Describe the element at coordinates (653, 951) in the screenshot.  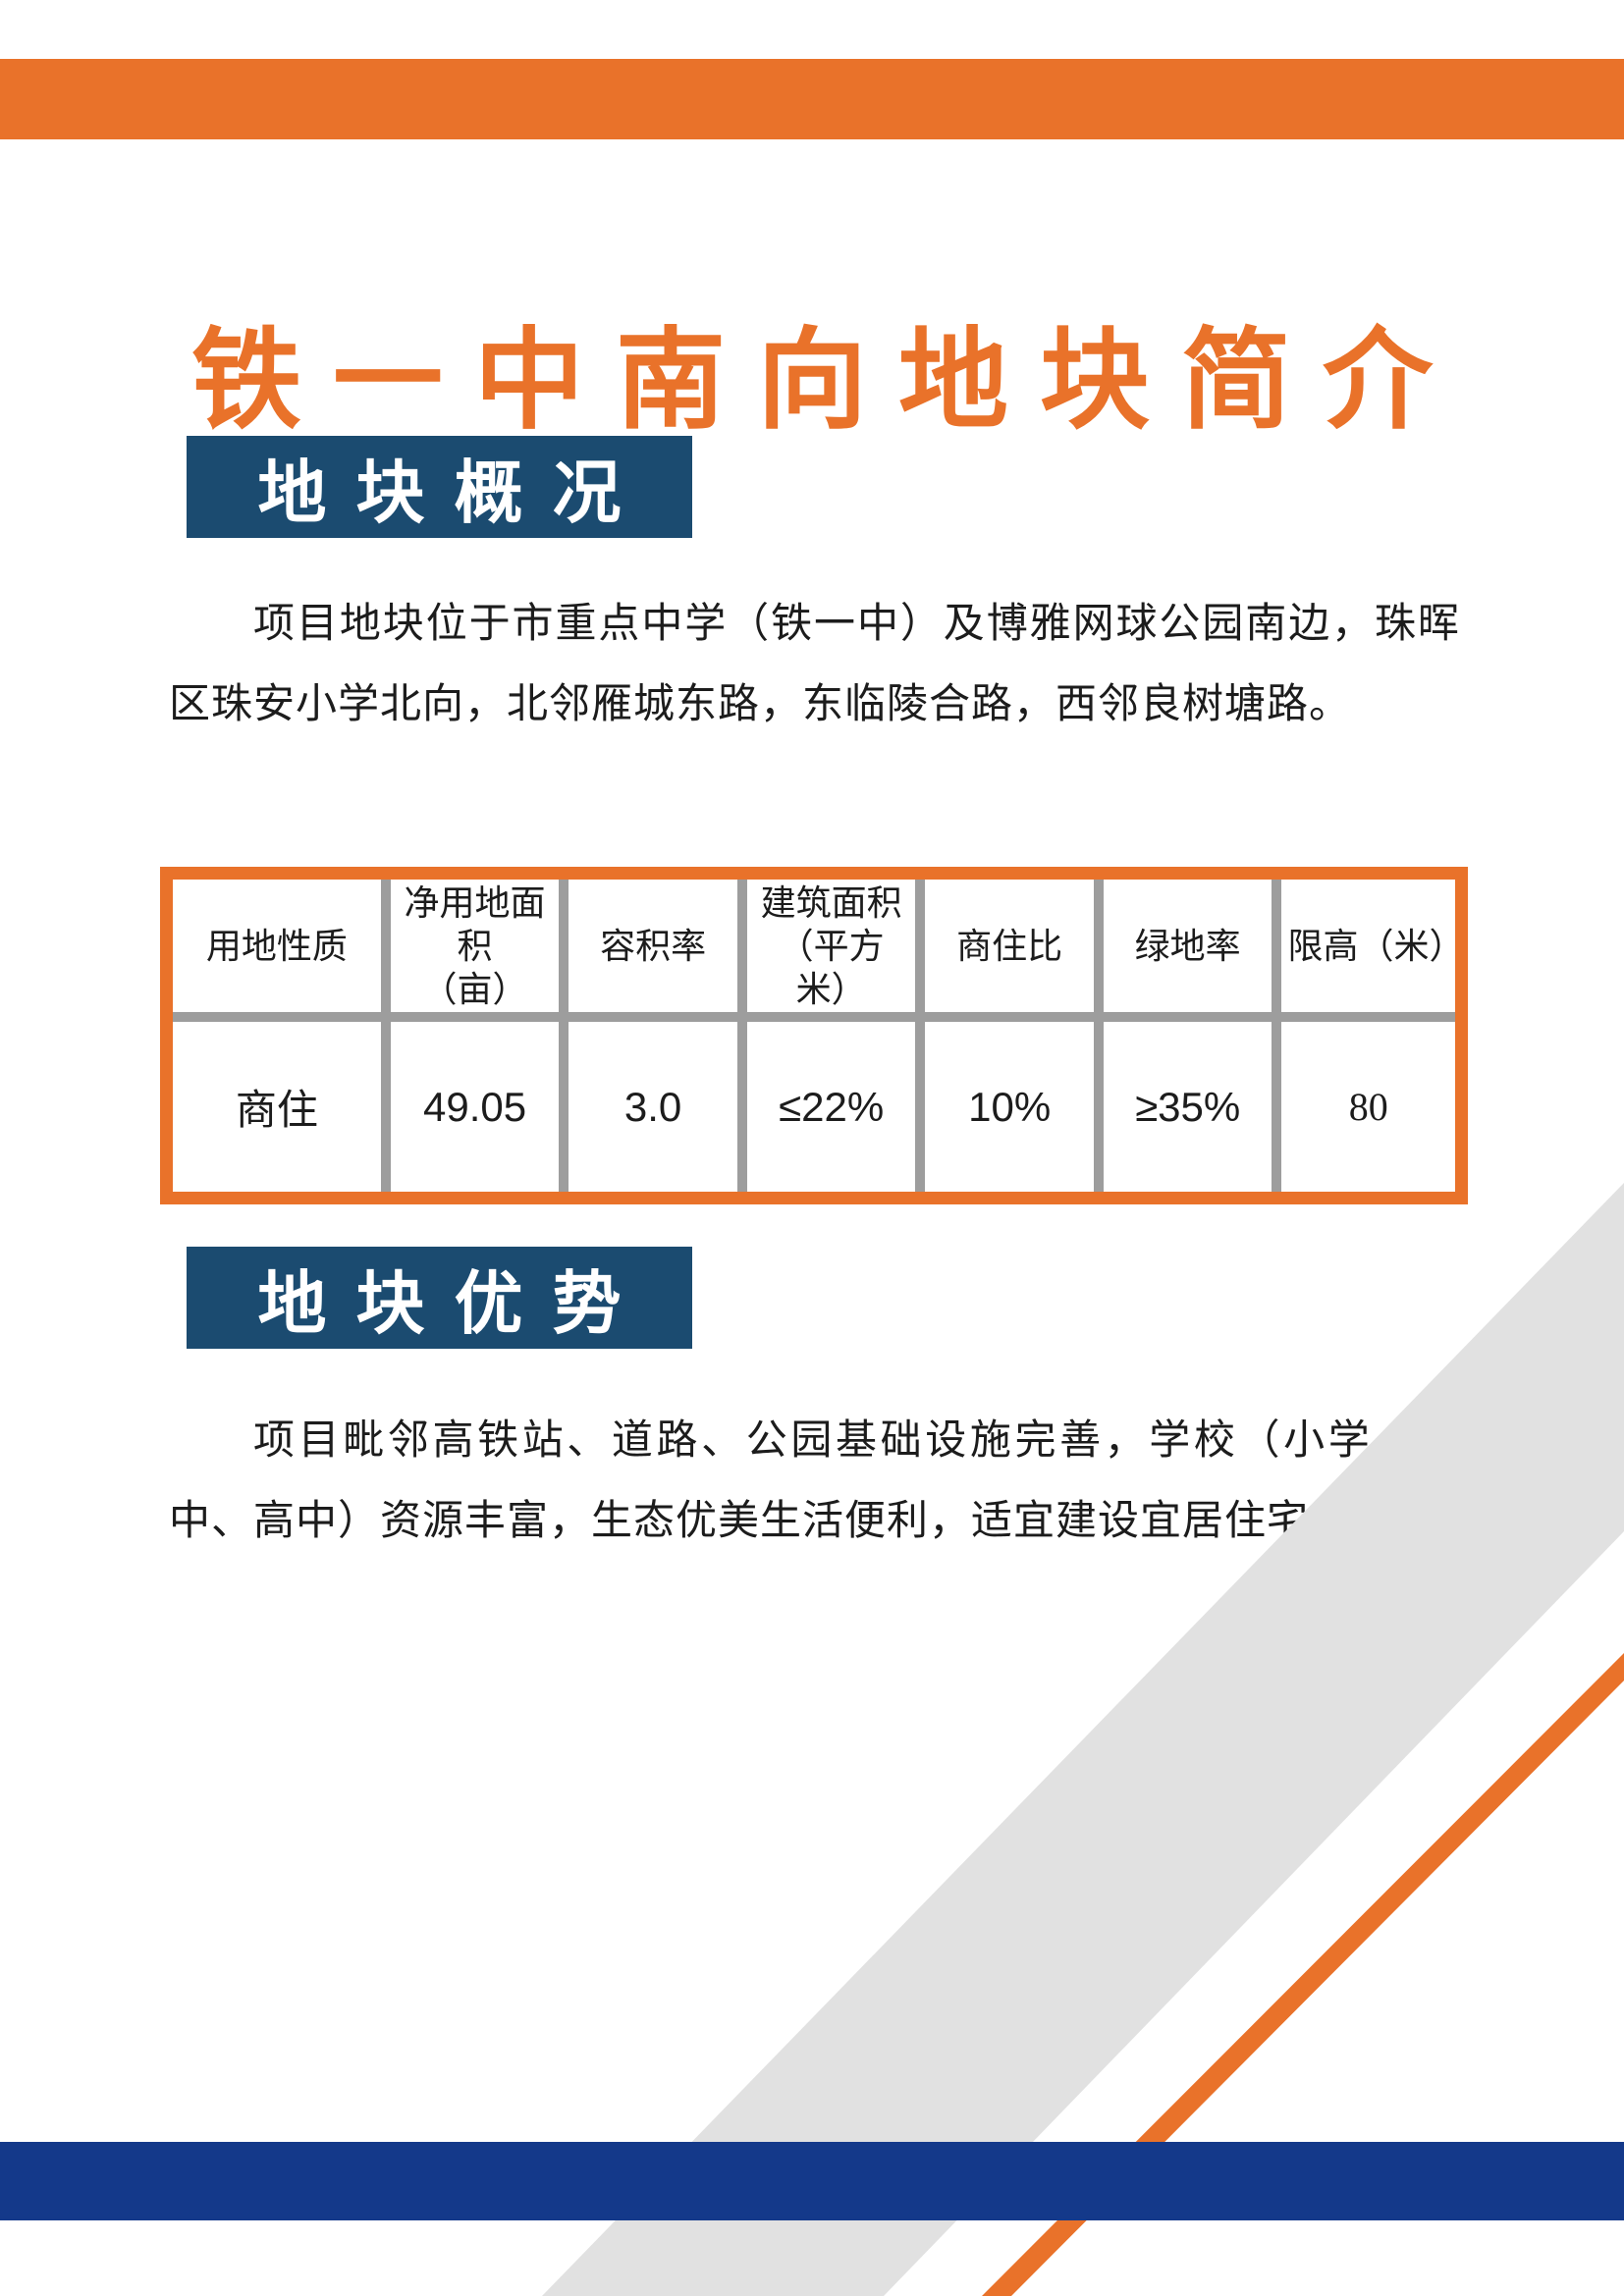
I see `header-plot-ratio: 容积率` at that location.